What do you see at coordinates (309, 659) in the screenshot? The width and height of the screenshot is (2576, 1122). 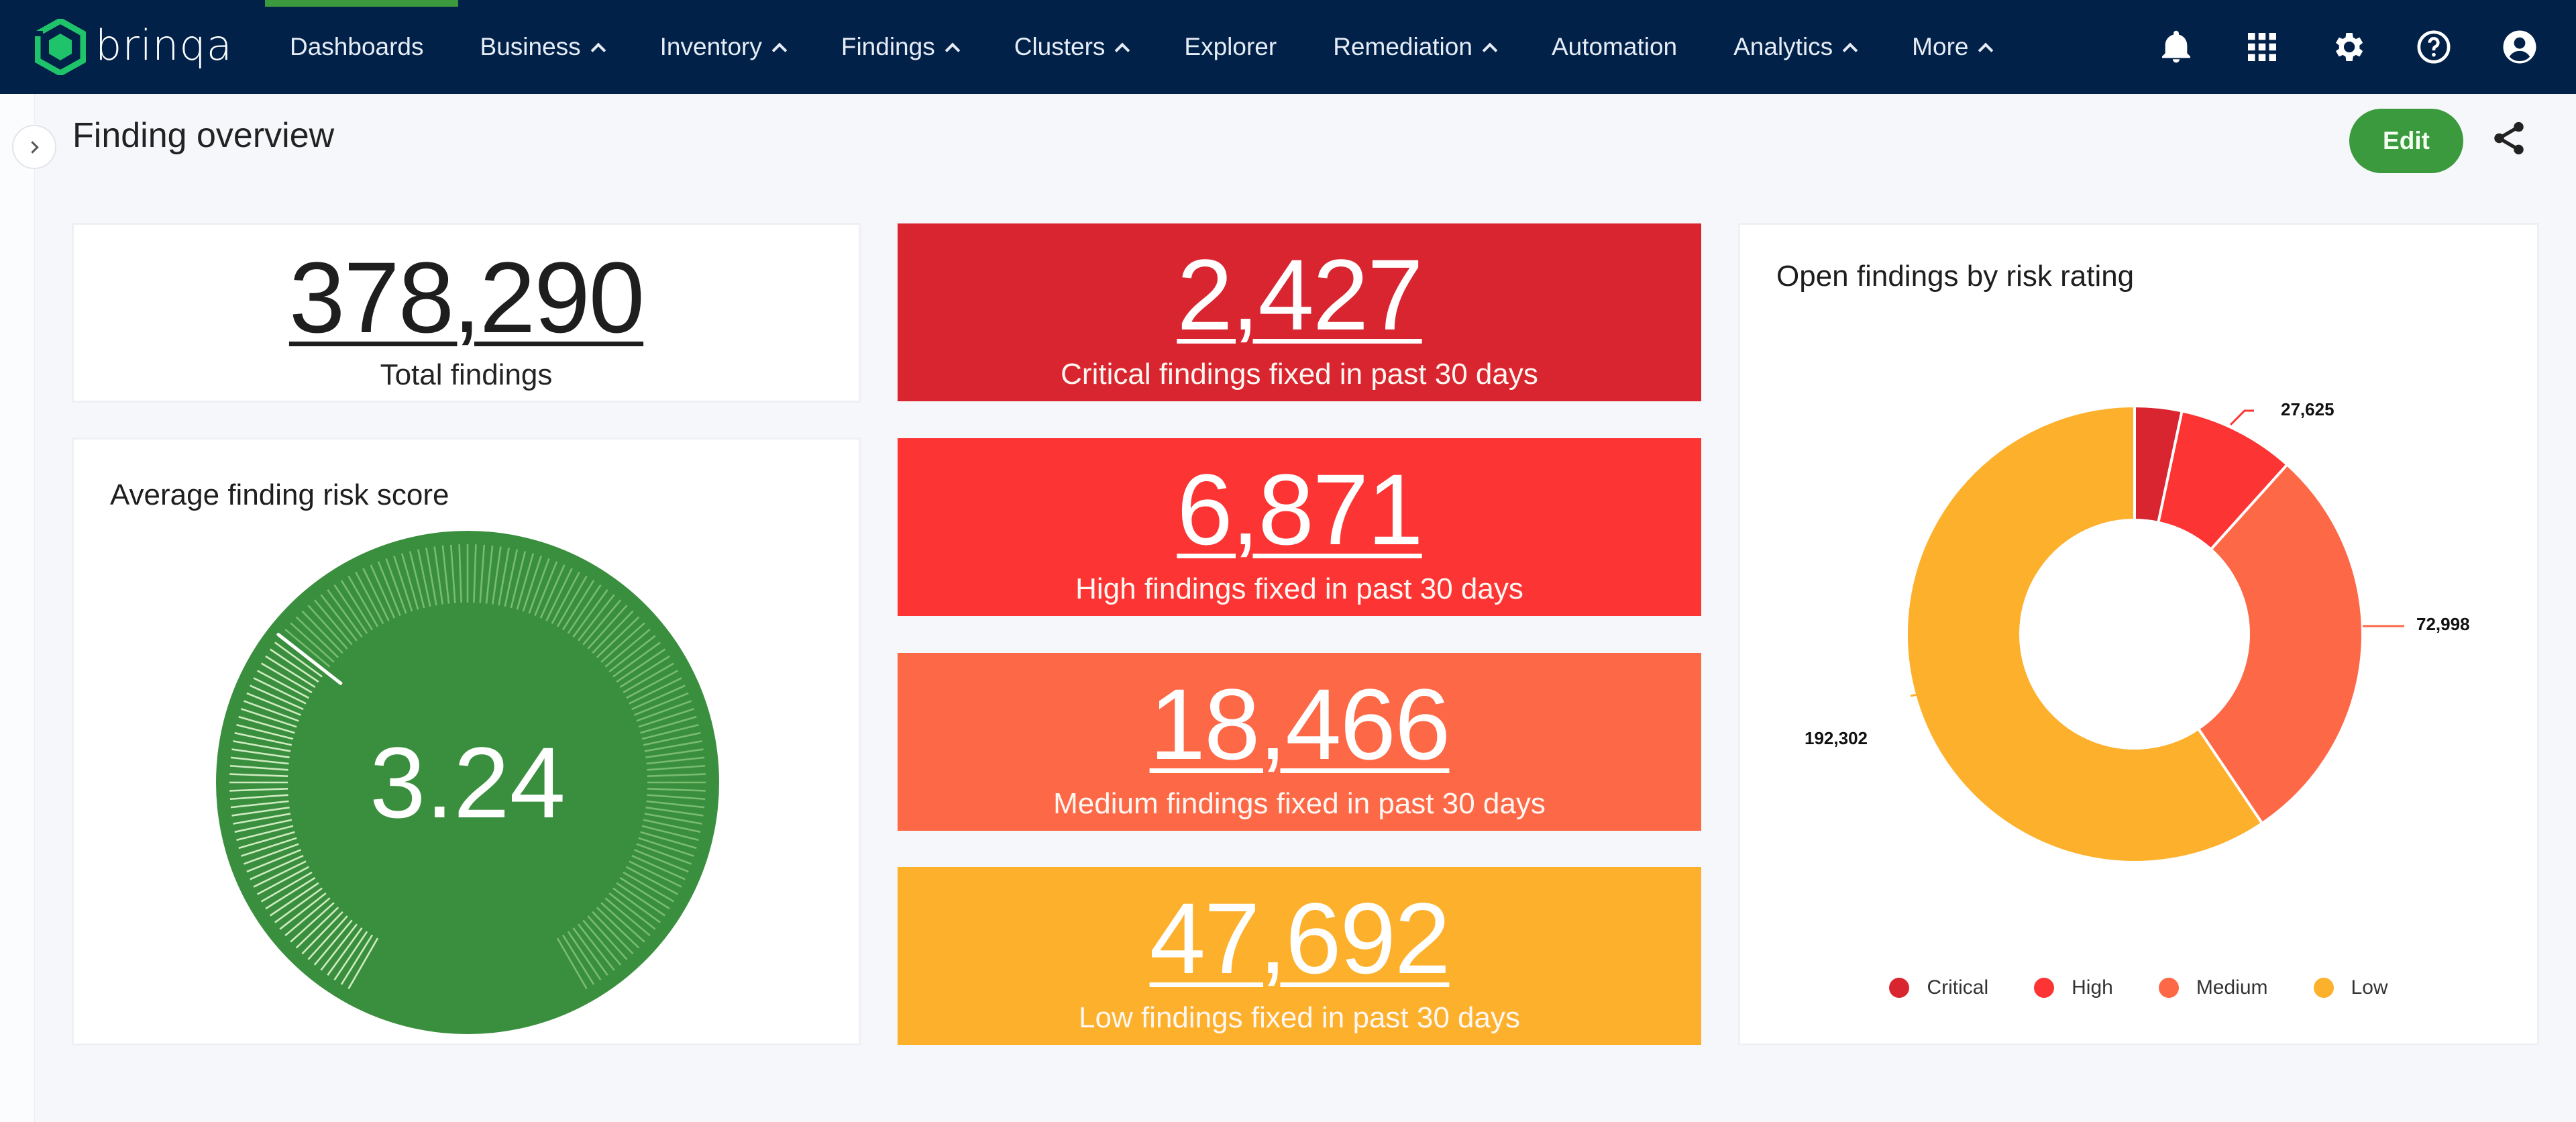 I see `gauge-needle` at bounding box center [309, 659].